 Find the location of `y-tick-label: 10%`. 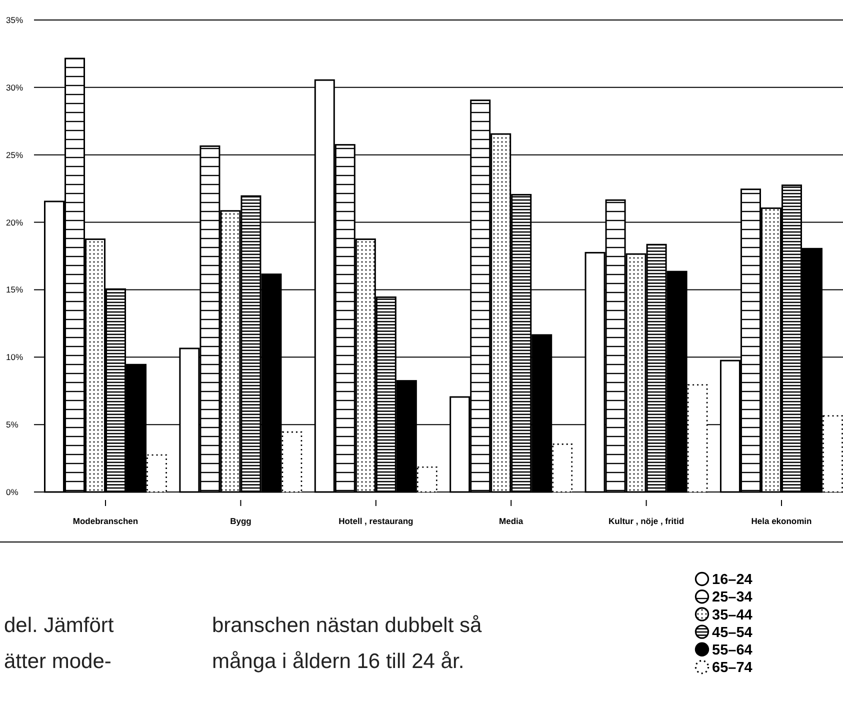

y-tick-label: 10% is located at coordinates (15, 357).